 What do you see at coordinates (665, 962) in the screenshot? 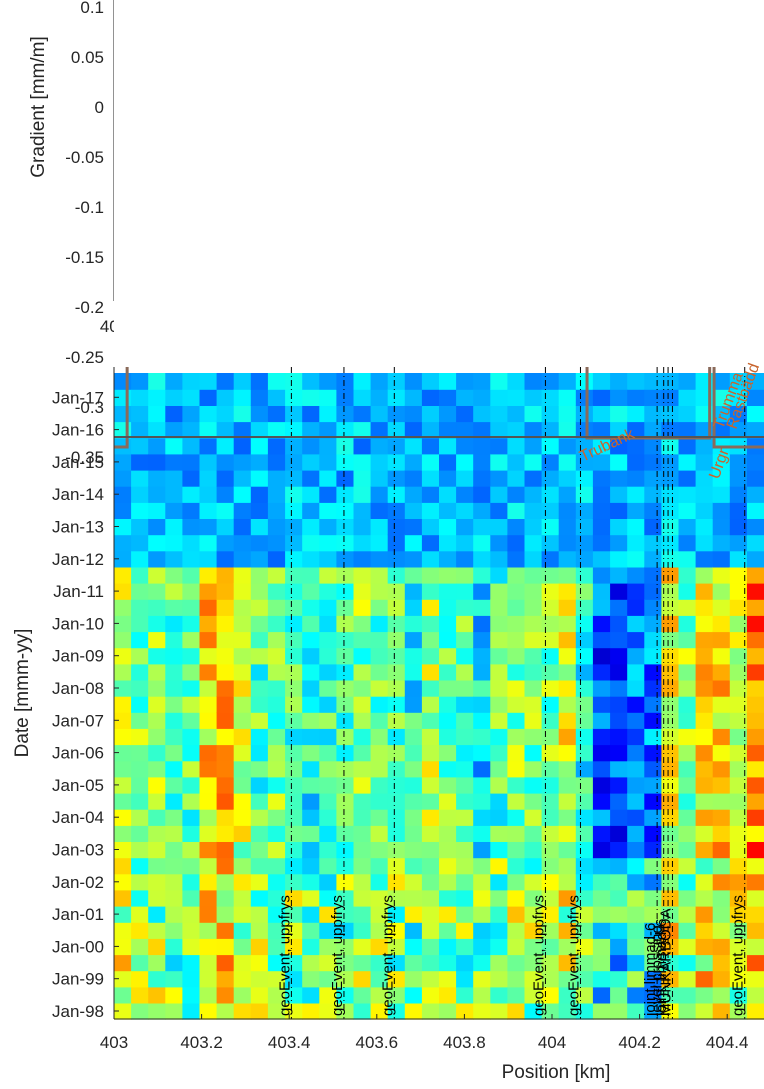
I see `annotation-label: MUNKARBODA` at bounding box center [665, 962].